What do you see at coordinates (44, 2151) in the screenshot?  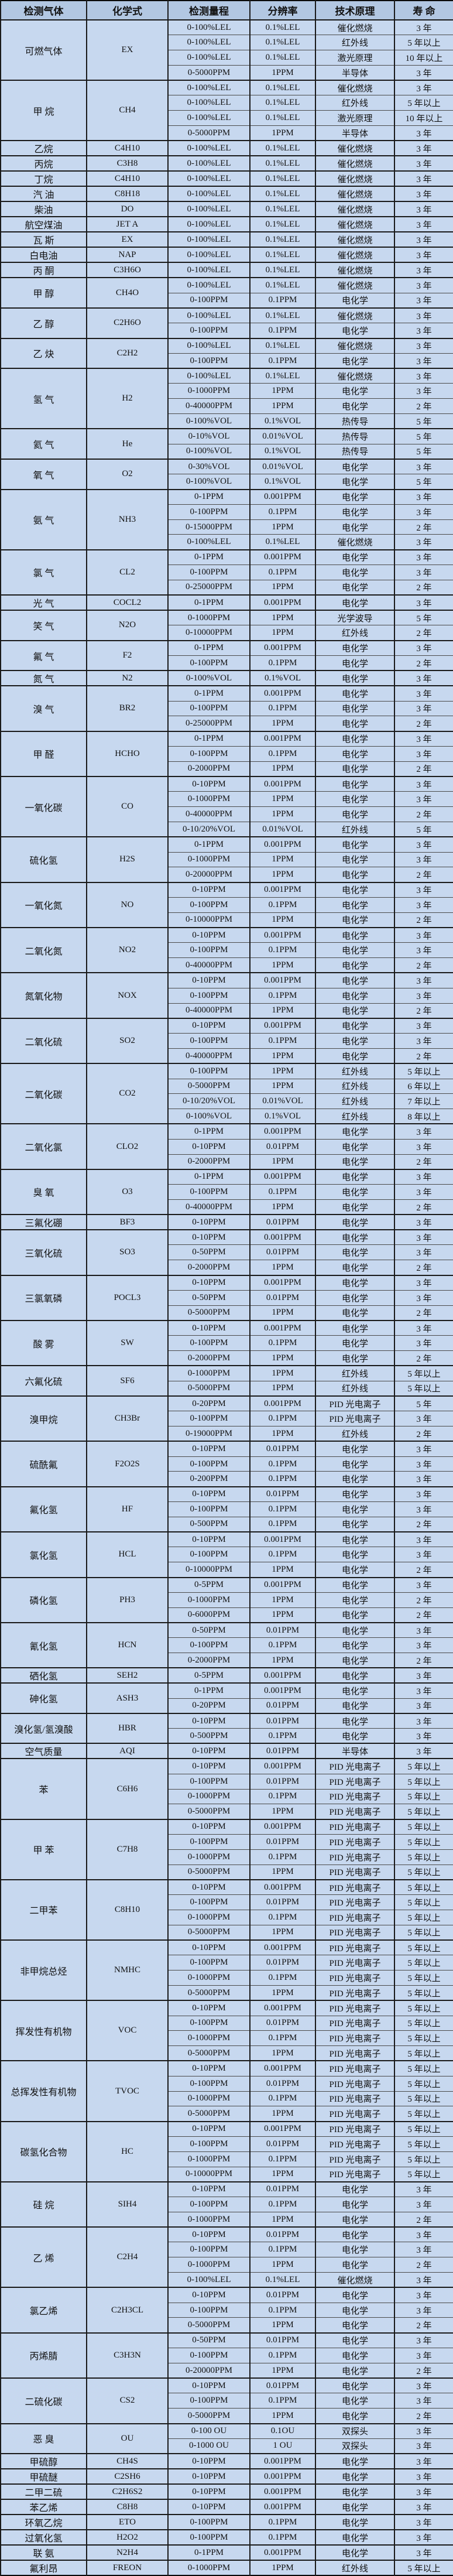 I see `gas-name-cell: 碳氢化合物` at bounding box center [44, 2151].